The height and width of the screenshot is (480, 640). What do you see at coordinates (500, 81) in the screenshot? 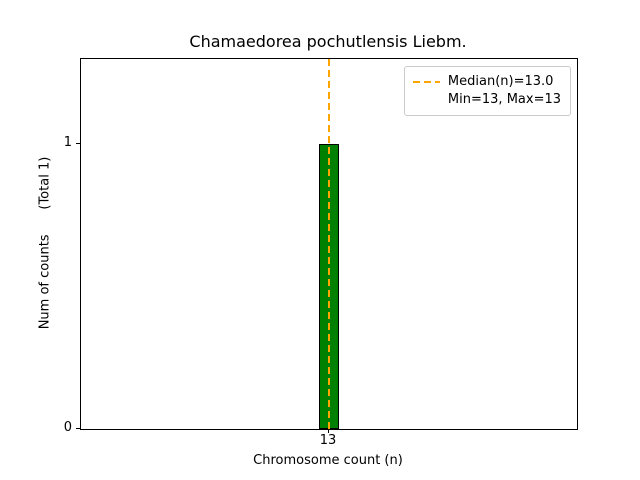
I see `legend-label-median: Median(n)=13.0` at bounding box center [500, 81].